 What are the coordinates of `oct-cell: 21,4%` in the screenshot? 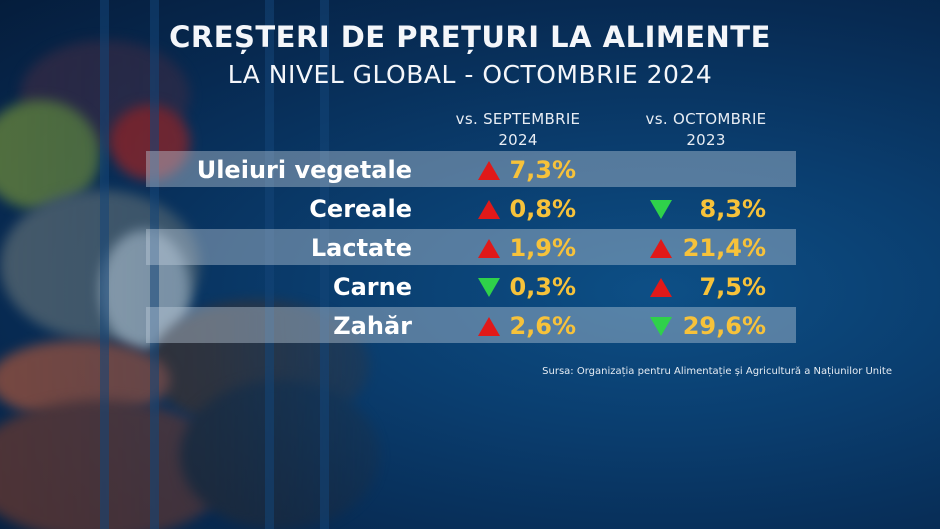 It's located at (707, 248).